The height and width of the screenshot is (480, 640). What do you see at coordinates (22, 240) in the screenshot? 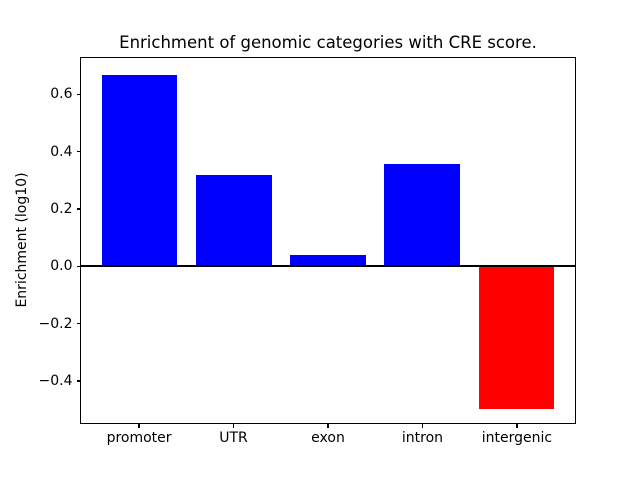
I see `y-axis-label: Enrichment (log10)` at bounding box center [22, 240].